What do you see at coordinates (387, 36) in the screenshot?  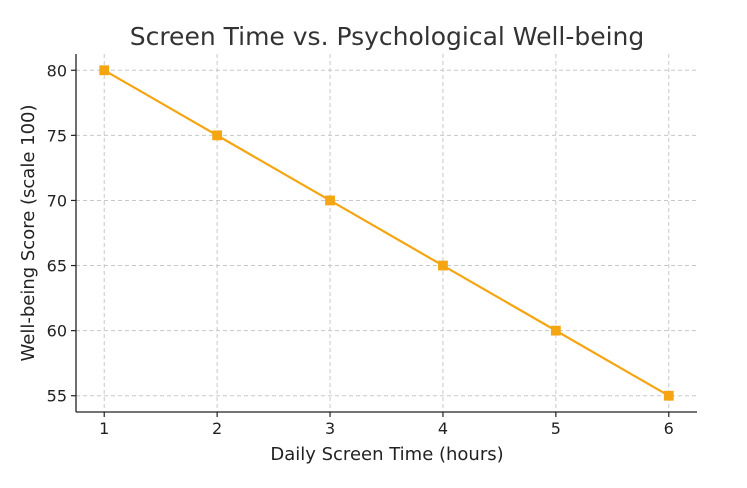 I see `chart-title: Screen Time vs. Psychological Well-being` at bounding box center [387, 36].